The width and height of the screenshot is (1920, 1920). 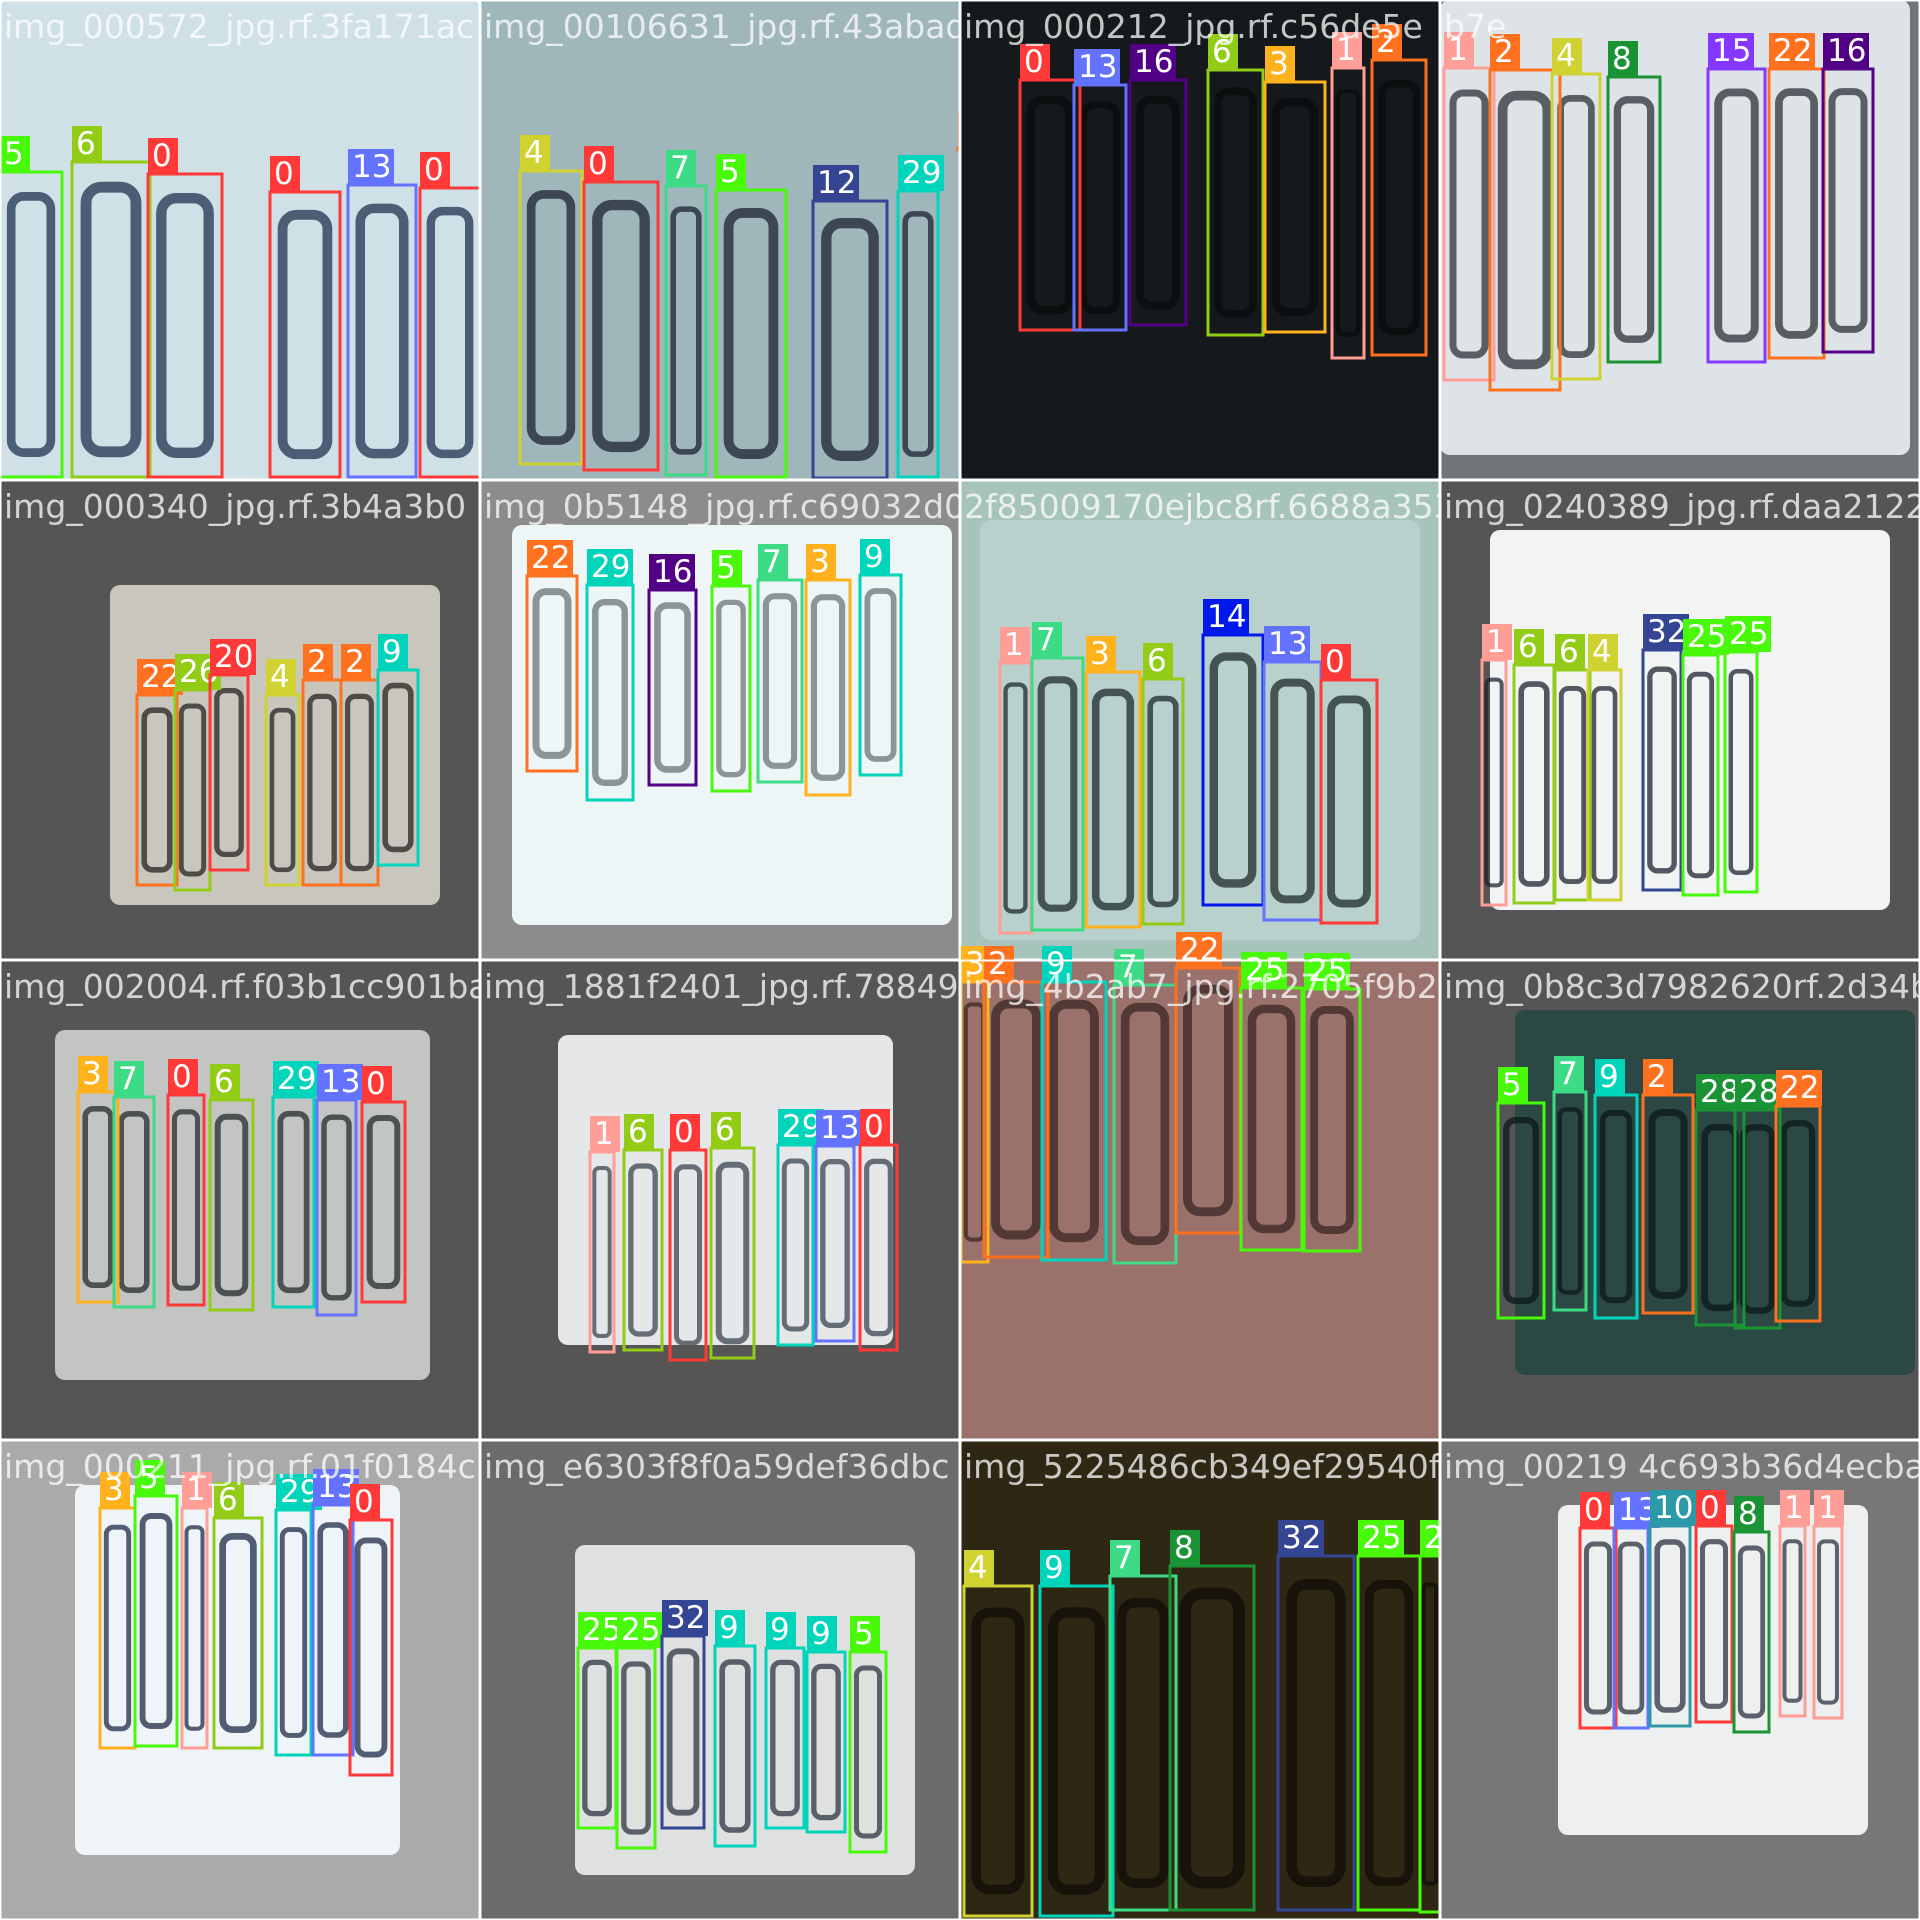 I want to click on tile-filename: b7e, so click(x=1475, y=26).